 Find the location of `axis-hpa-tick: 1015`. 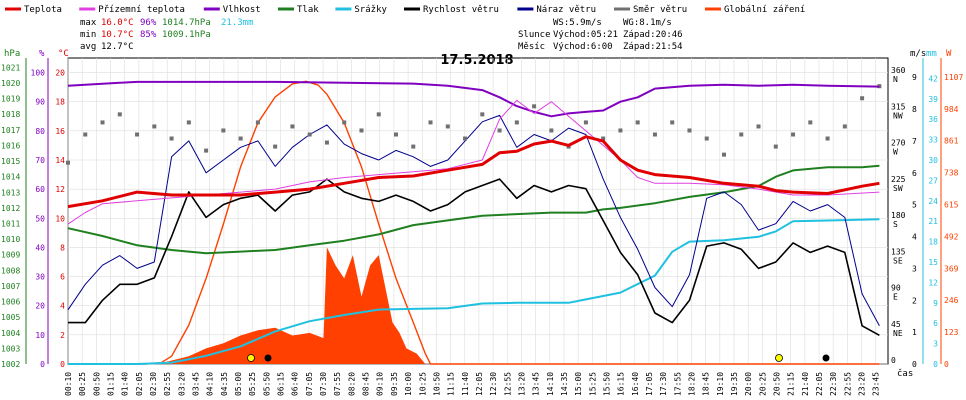

axis-hpa-tick: 1015 is located at coordinates (10, 161).